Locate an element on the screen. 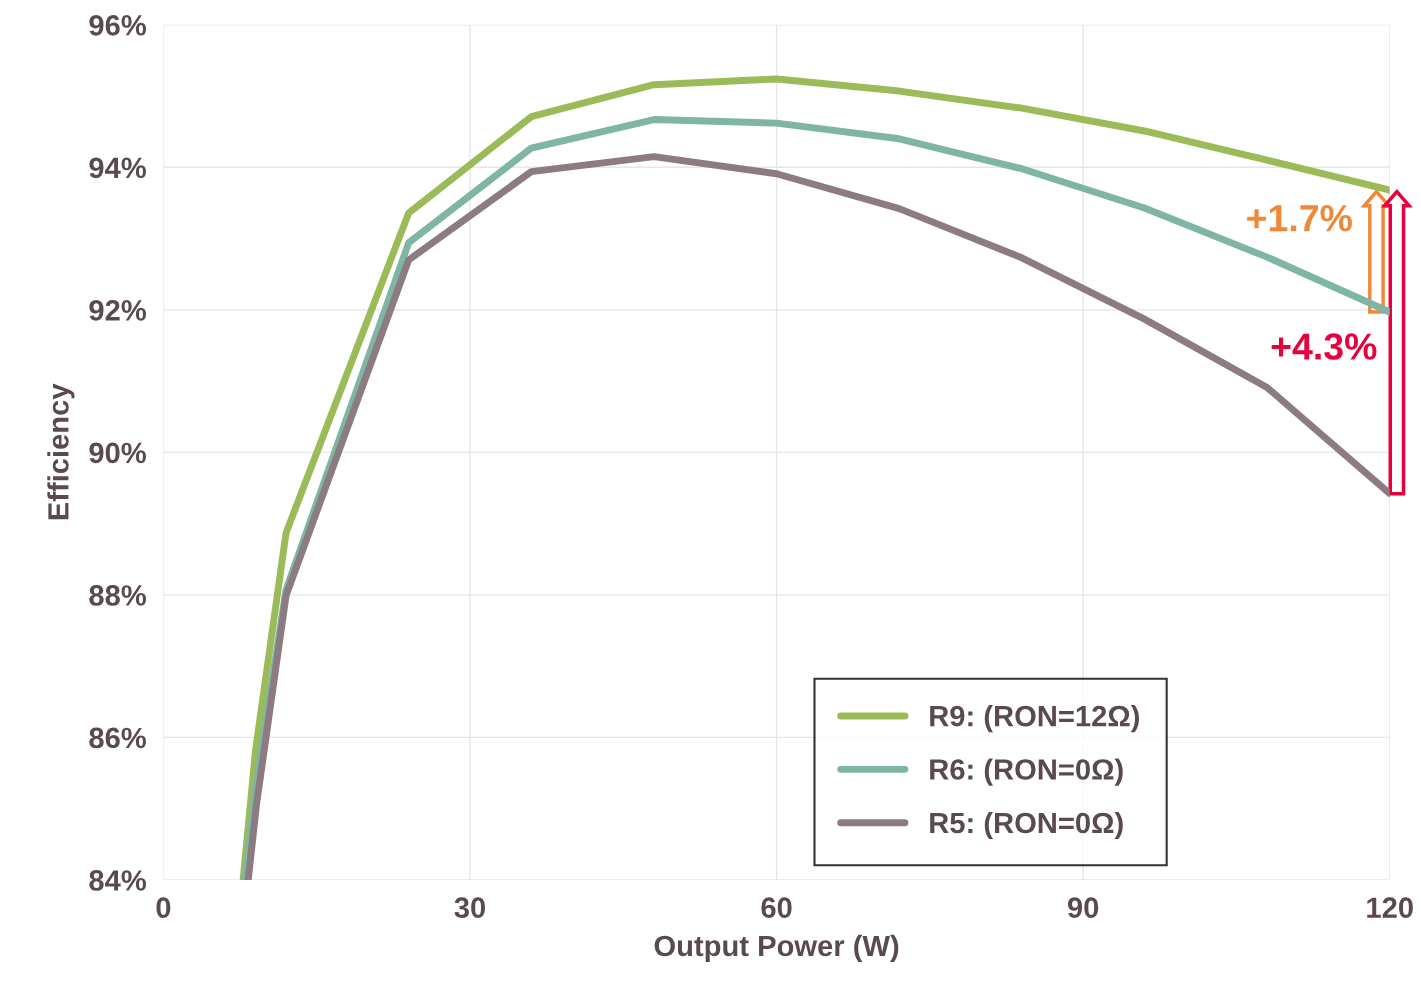  legend-label: R9: (RON=12Ω) is located at coordinates (1034, 719).